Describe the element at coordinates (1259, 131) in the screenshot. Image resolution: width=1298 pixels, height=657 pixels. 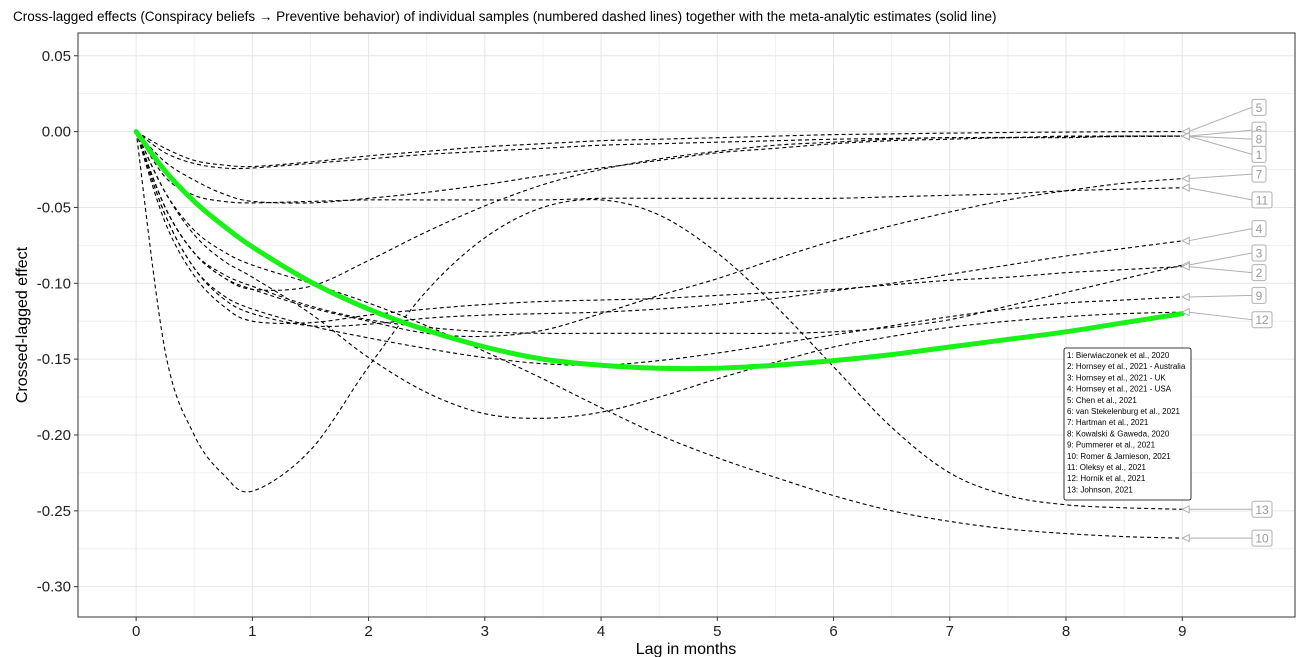
I see `end-label-text: 6` at that location.